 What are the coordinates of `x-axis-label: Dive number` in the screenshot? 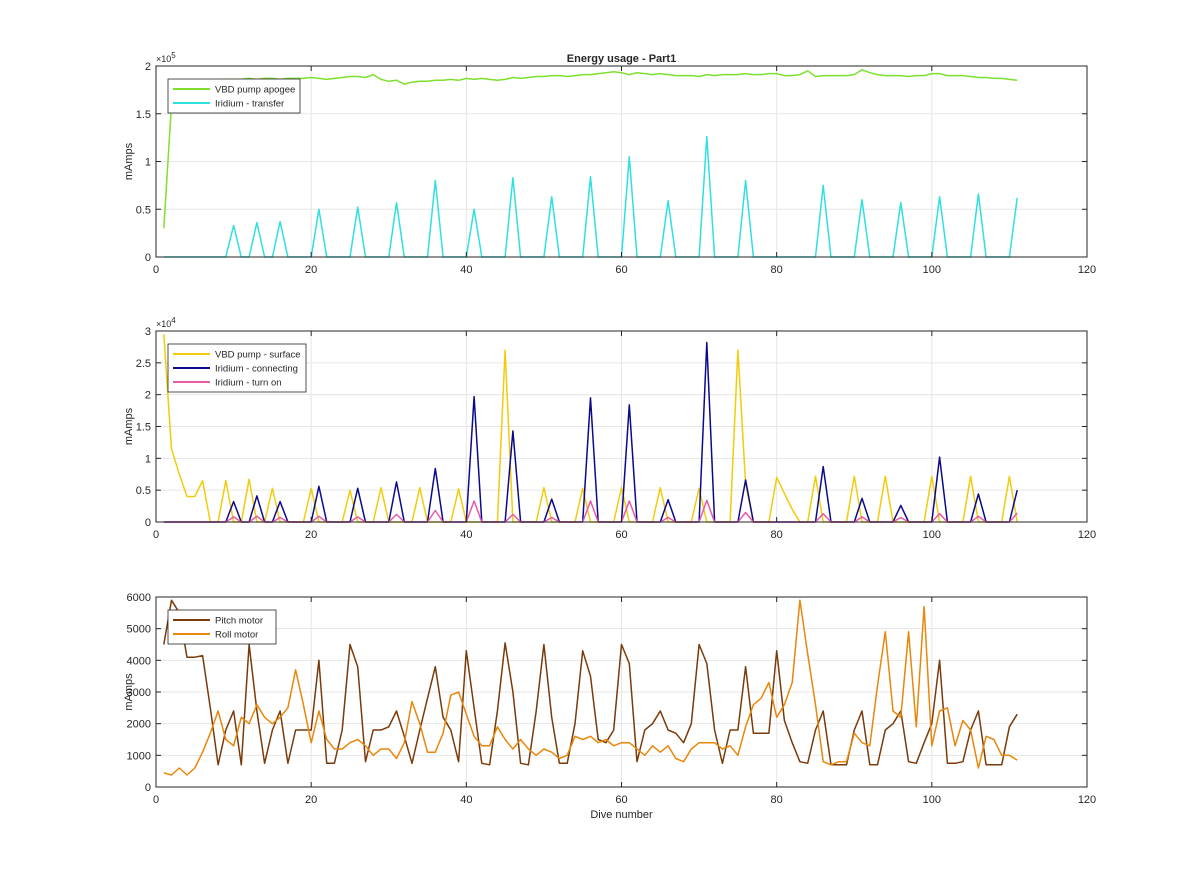 It's located at (621, 815).